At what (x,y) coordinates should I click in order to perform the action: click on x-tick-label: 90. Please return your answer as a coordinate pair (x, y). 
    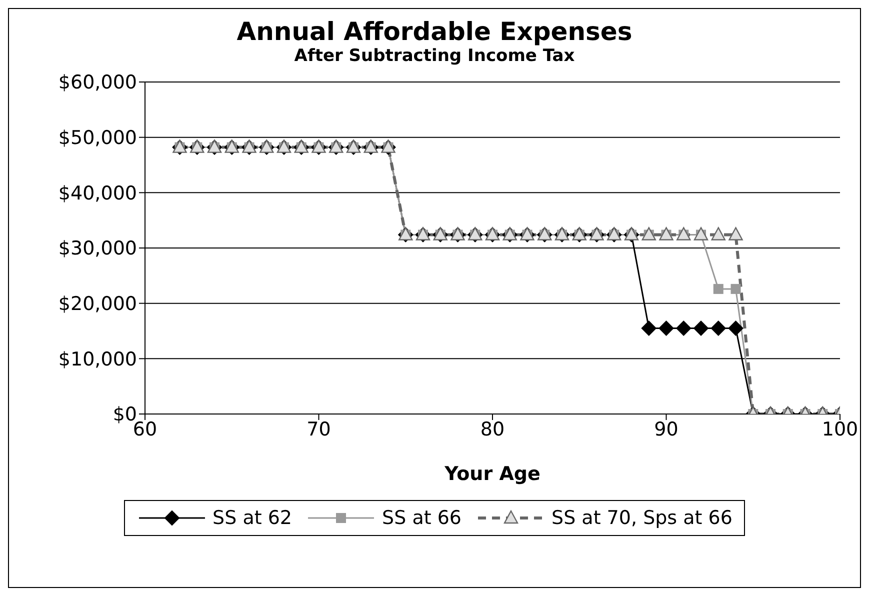
    Looking at the image, I should click on (666, 429).